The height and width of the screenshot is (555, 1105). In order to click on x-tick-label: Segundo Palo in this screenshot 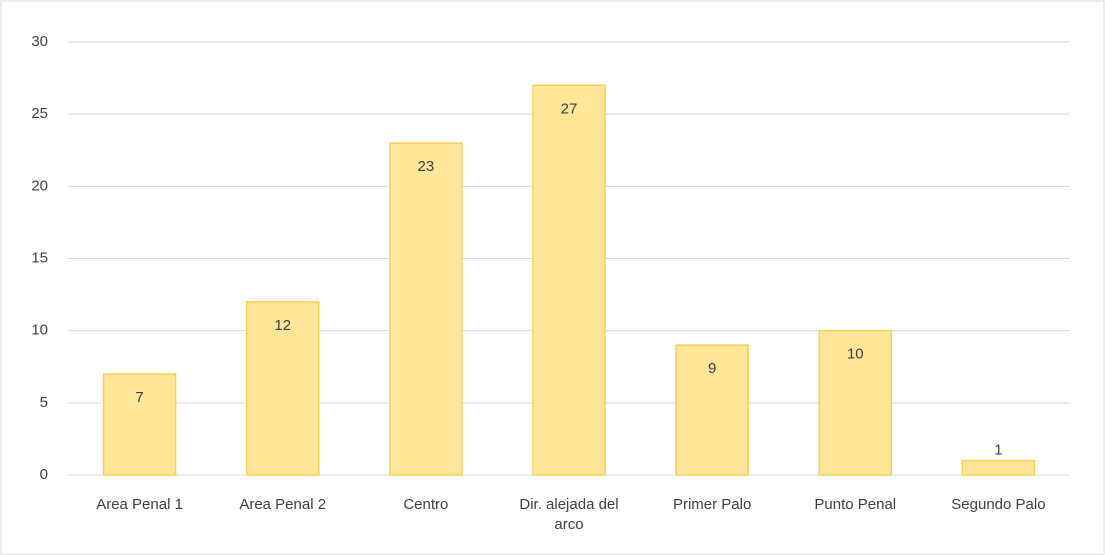, I will do `click(998, 504)`.